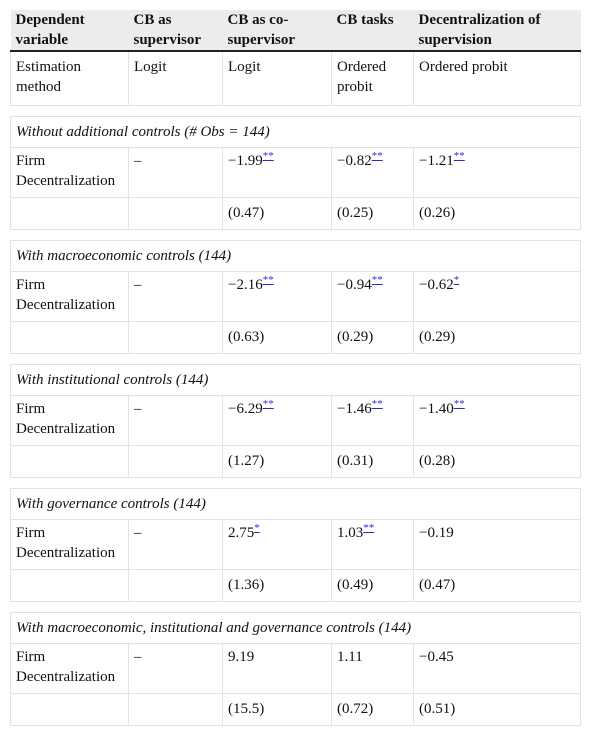 This screenshot has width=590, height=729. I want to click on coefficient: −0.82, so click(354, 161).